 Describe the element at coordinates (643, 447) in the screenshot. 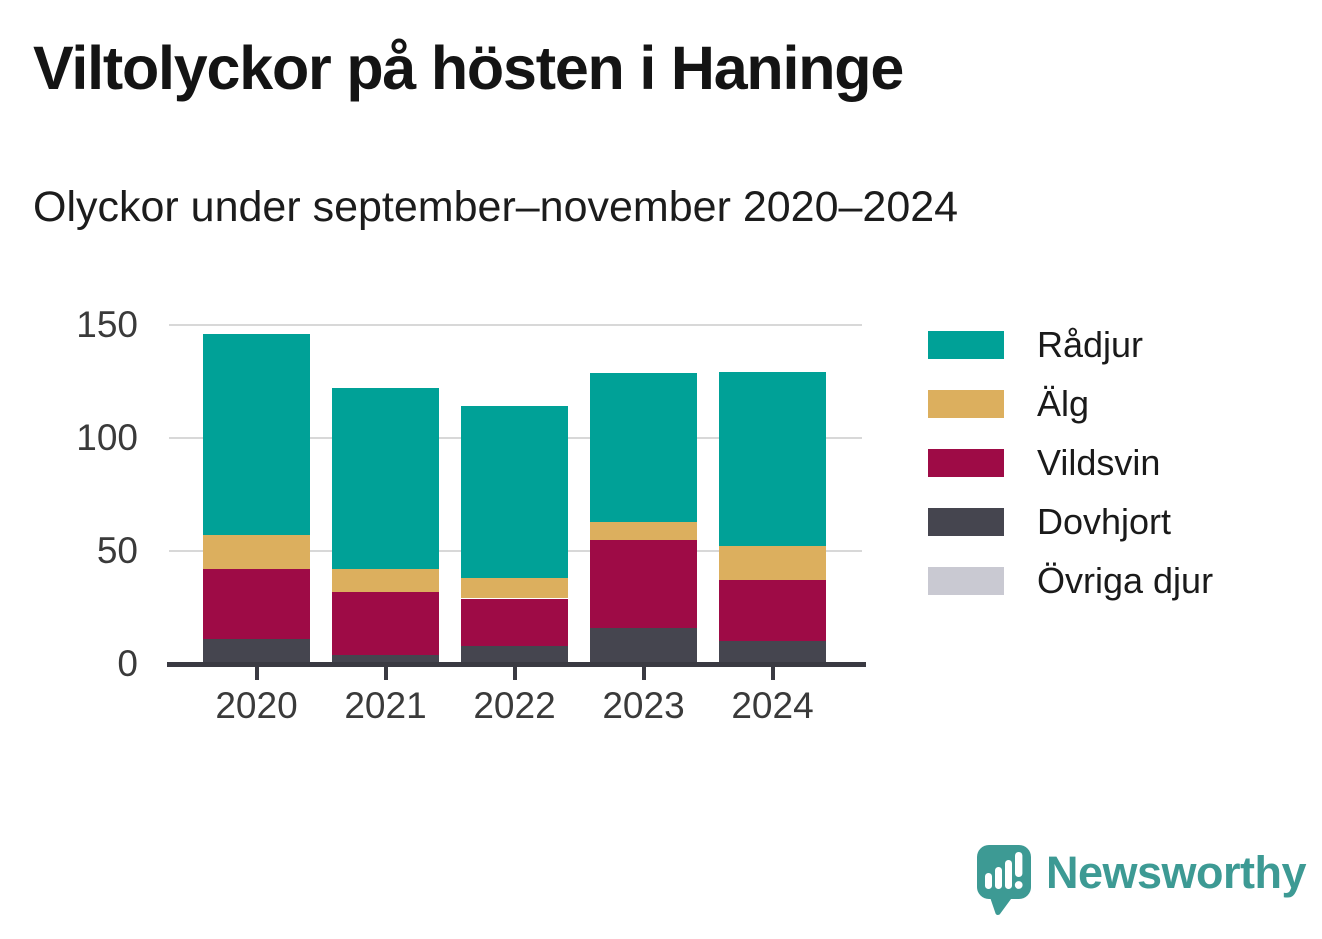

I see `bar-segment-2023-Rådjur` at that location.